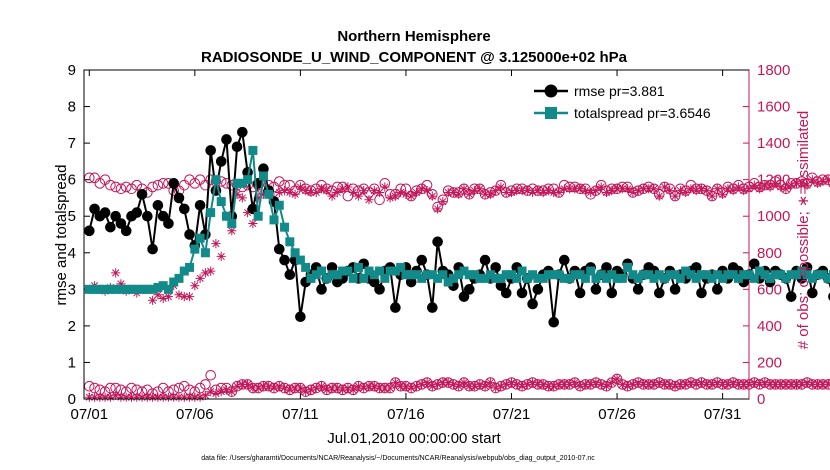 The width and height of the screenshot is (830, 470). I want to click on y2-tick-label: 200, so click(769, 362).